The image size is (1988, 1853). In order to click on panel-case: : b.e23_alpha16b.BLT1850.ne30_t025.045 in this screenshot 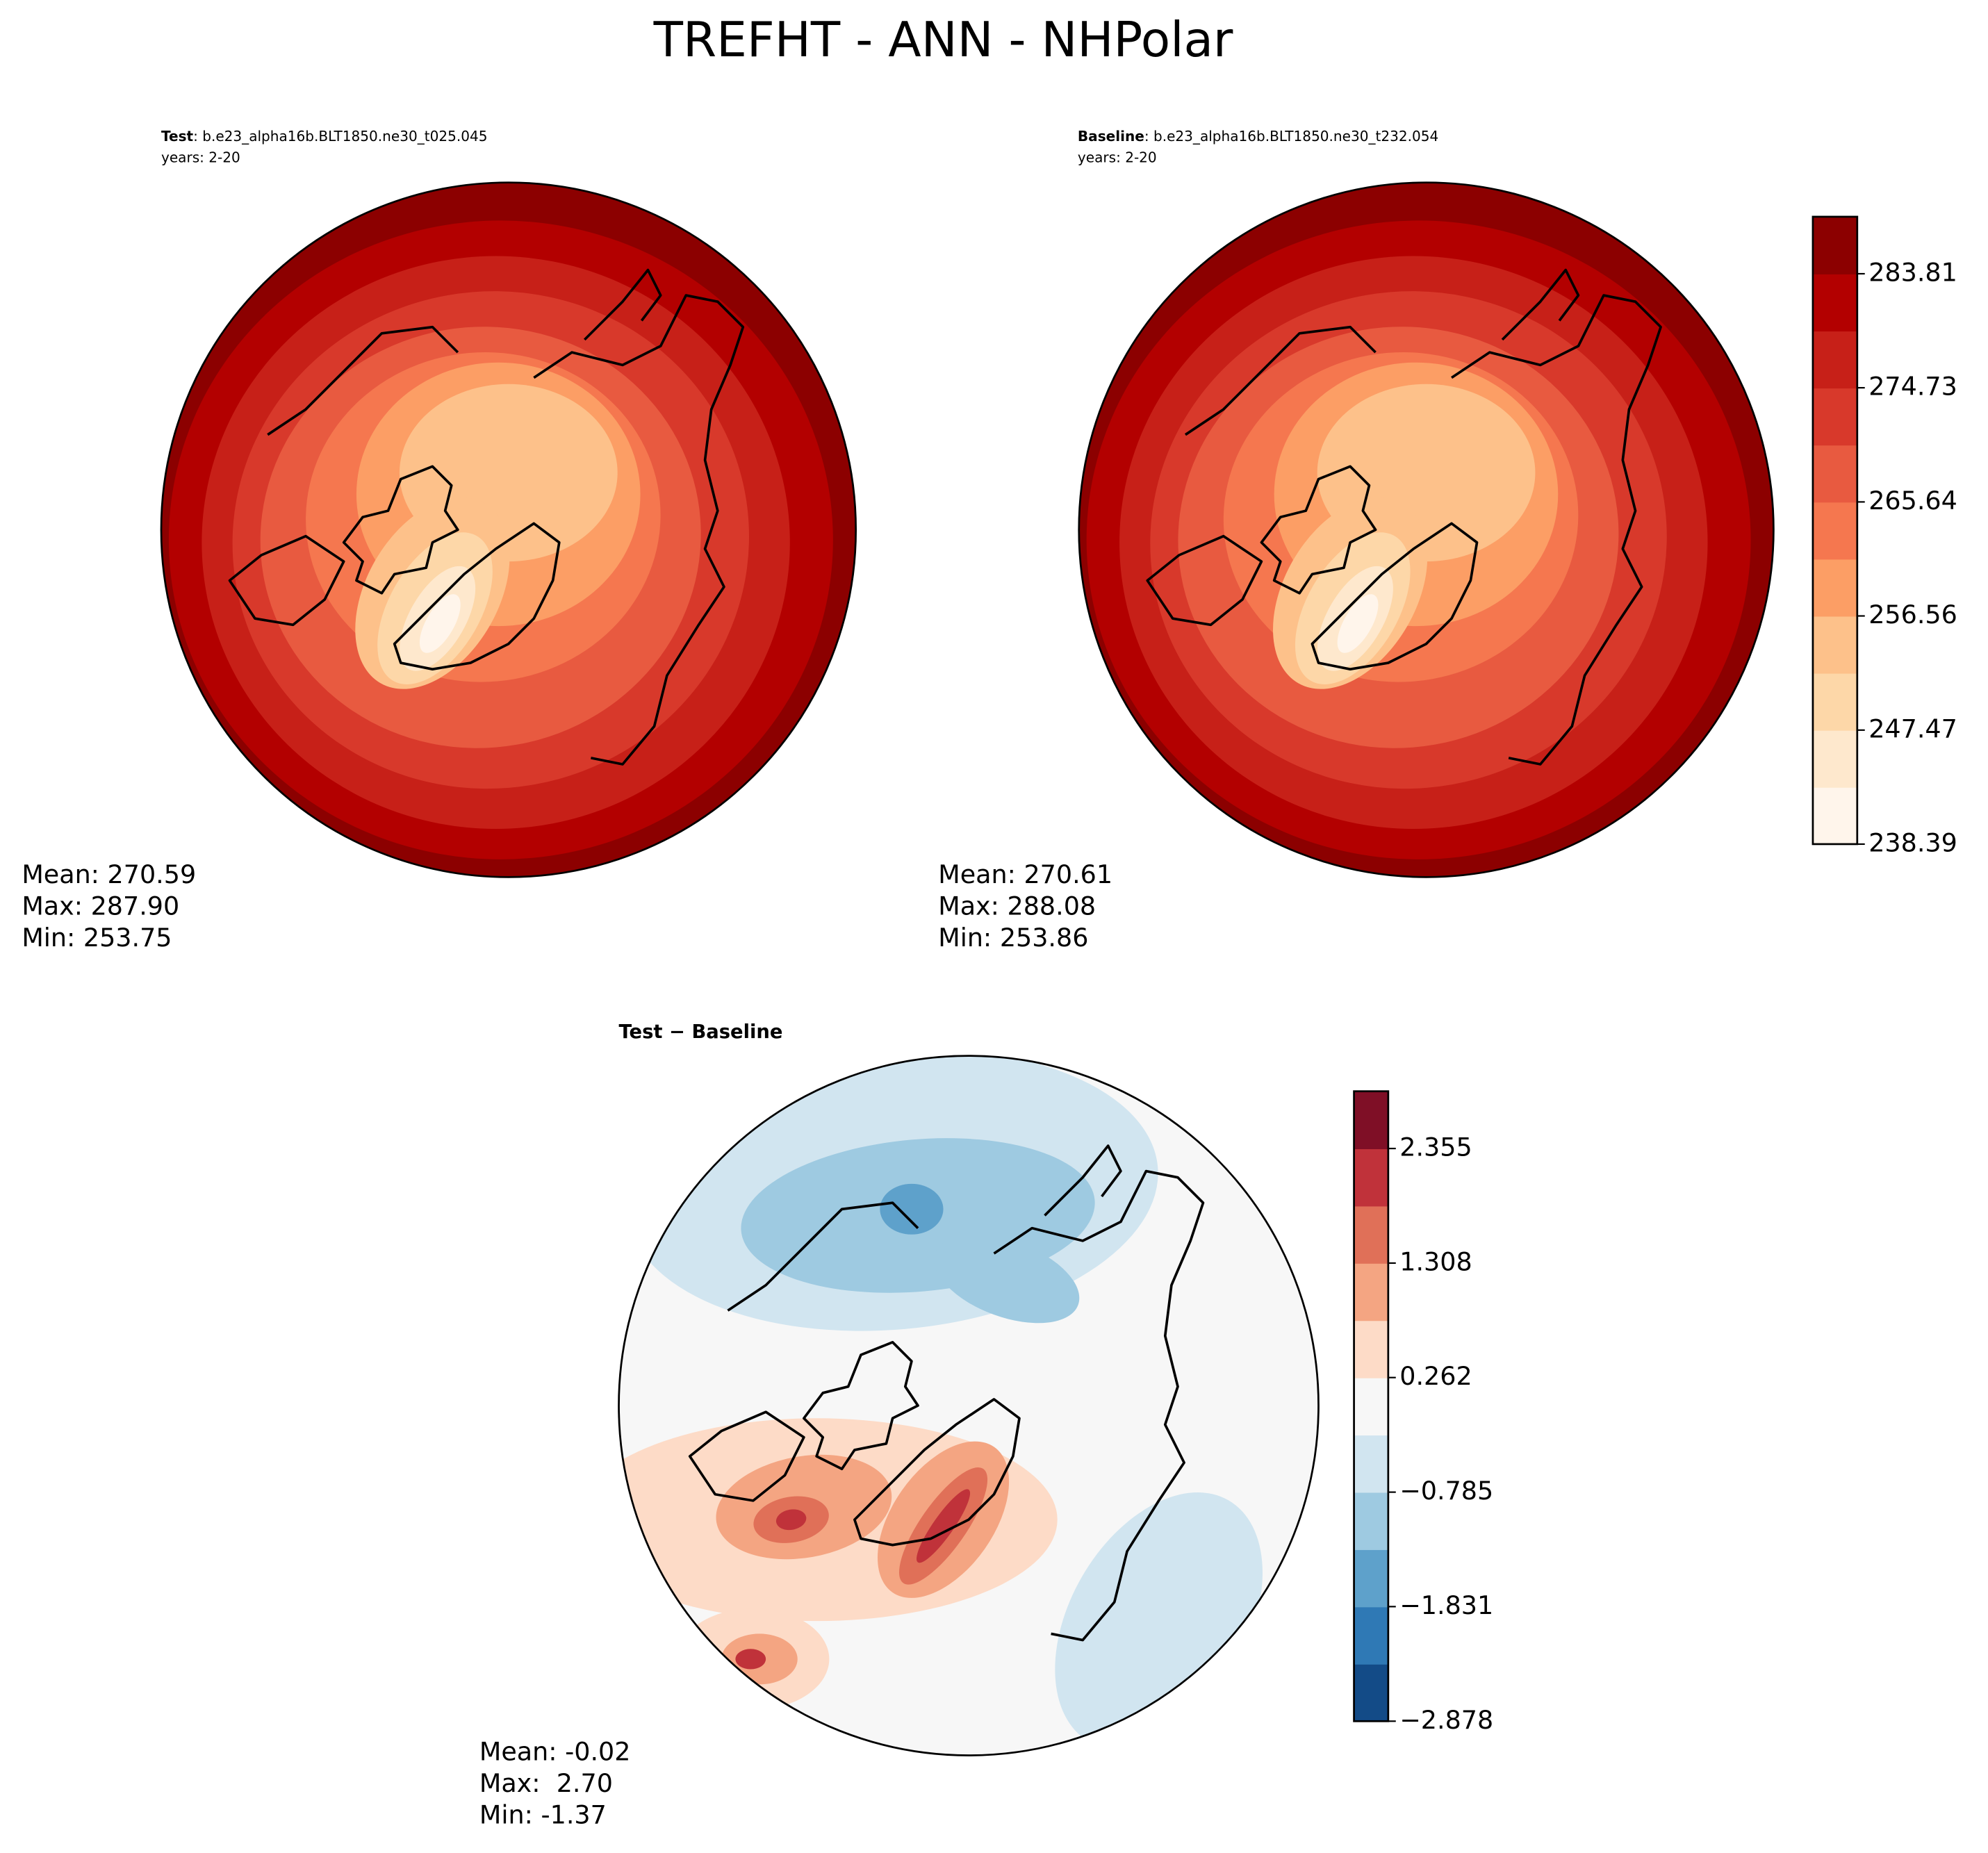, I will do `click(340, 136)`.